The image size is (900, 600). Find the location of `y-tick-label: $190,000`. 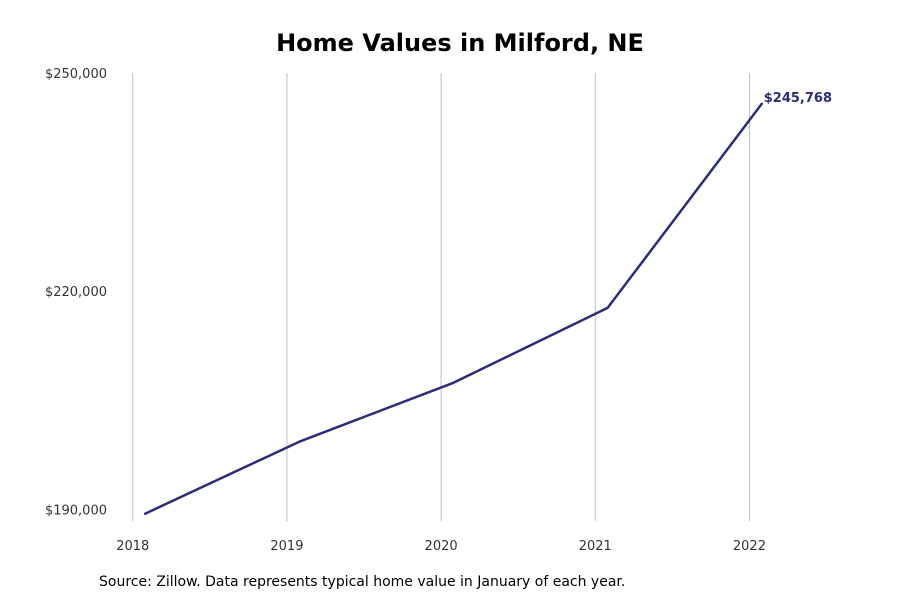

y-tick-label: $190,000 is located at coordinates (76, 510).